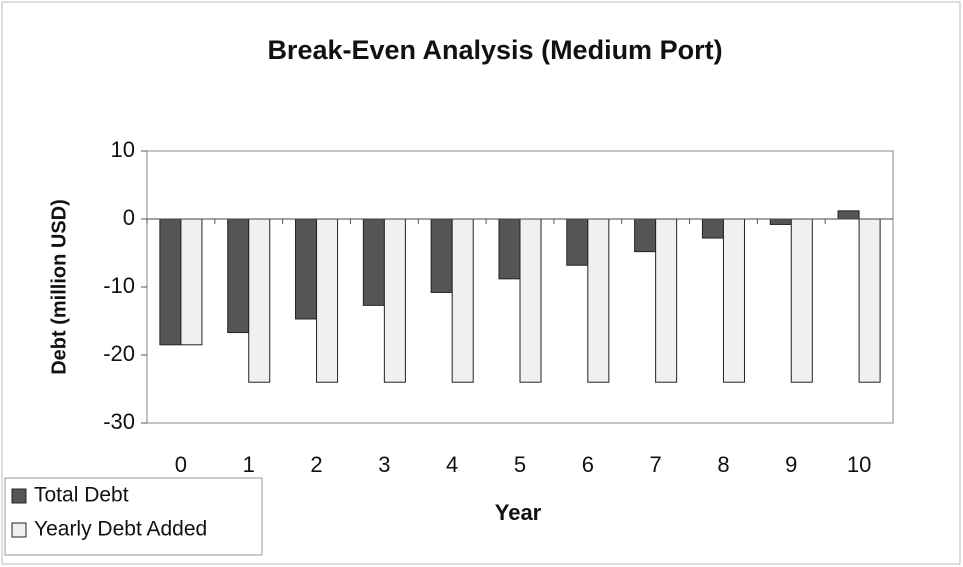 The height and width of the screenshot is (567, 963). What do you see at coordinates (494, 50) in the screenshot?
I see `chart-title: Break-Even Analysis (Medium Port)` at bounding box center [494, 50].